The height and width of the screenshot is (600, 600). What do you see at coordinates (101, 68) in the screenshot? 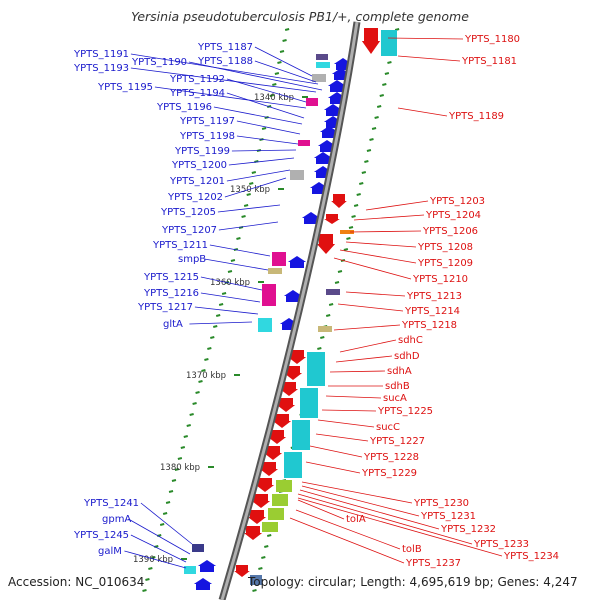
I see `gene-label-ypts-1193: YPTS_1193` at bounding box center [101, 68].